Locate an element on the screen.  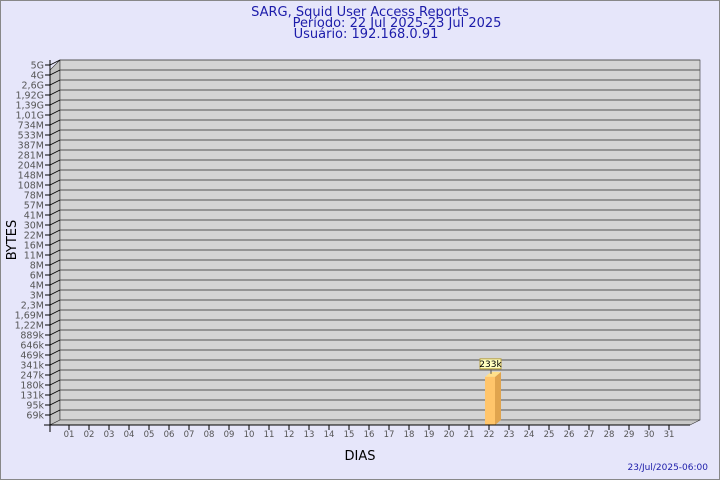
x-tick-label: 15 is located at coordinates (349, 435).